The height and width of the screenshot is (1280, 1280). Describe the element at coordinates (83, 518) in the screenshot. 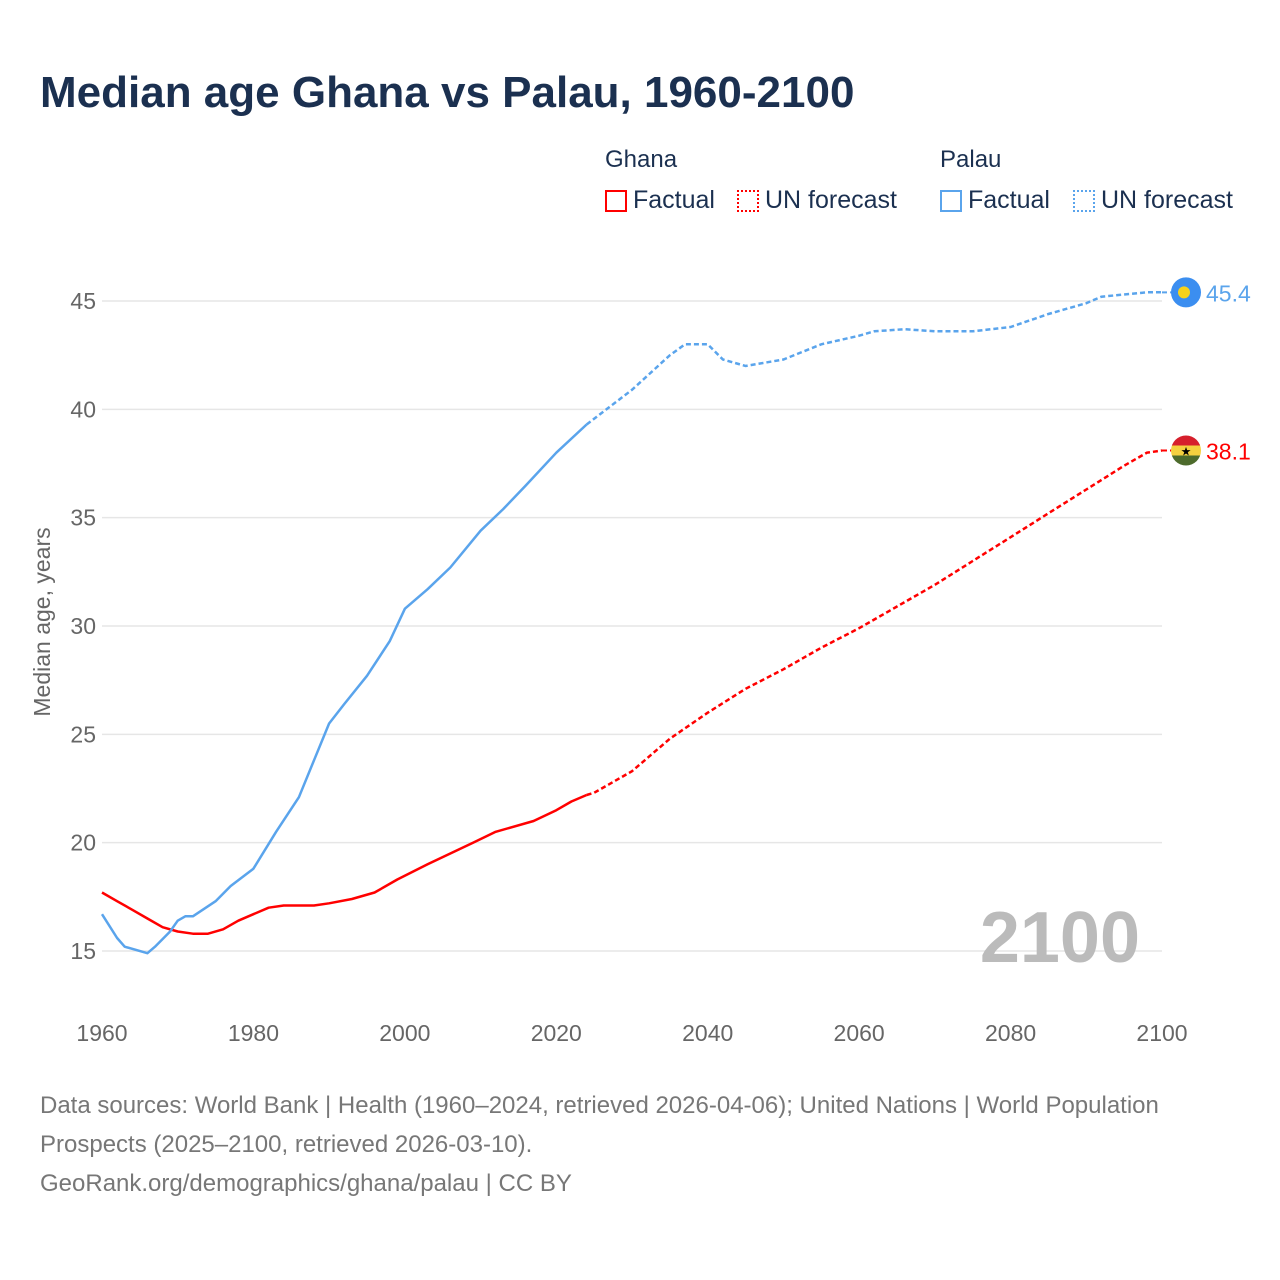

I see `y-tick-label: 35` at that location.